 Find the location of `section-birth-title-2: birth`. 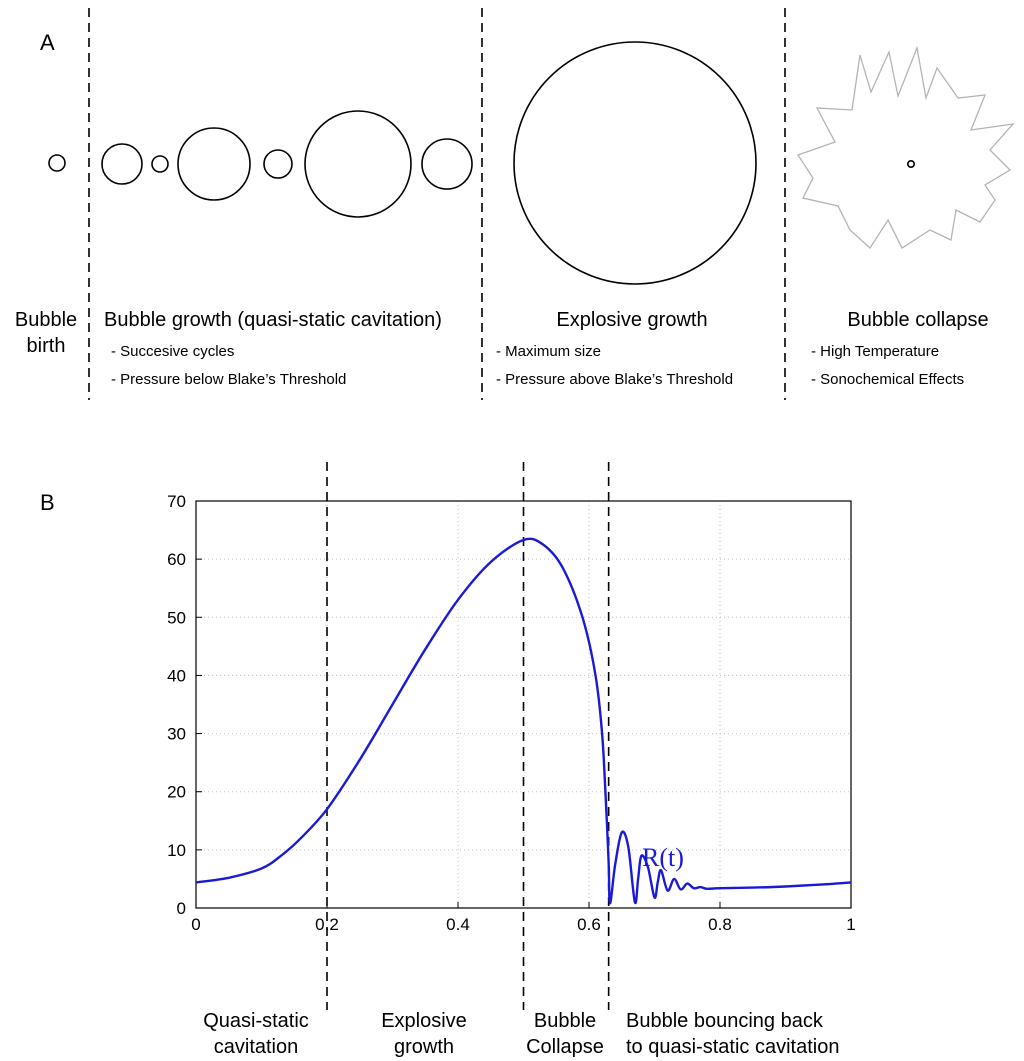

section-birth-title-2: birth is located at coordinates (46, 346).